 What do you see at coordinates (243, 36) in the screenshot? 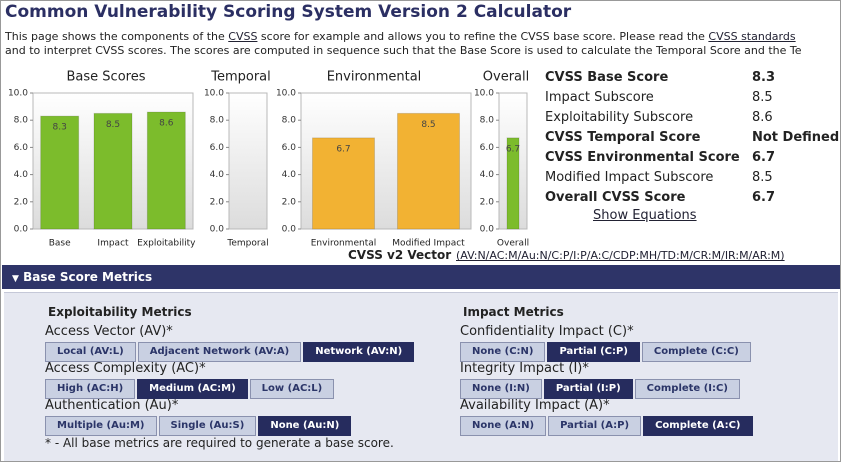
I see `link: CVSS` at bounding box center [243, 36].